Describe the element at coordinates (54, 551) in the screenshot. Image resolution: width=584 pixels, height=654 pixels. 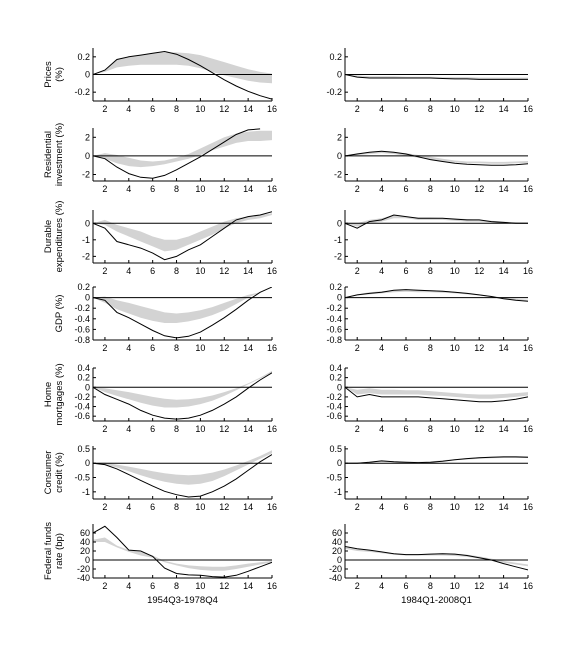
I see `y-axis-label: Federal fundsrate (bp)` at that location.